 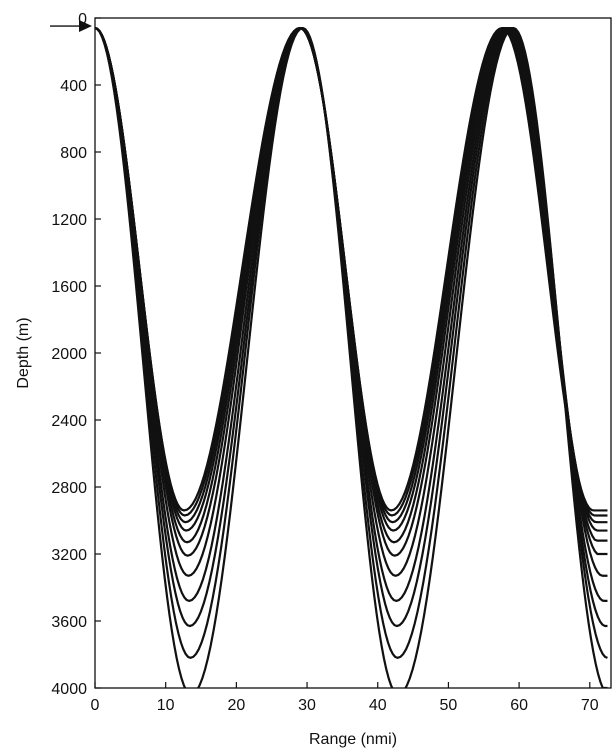 What do you see at coordinates (449, 705) in the screenshot?
I see `x-tick-label: 50` at bounding box center [449, 705].